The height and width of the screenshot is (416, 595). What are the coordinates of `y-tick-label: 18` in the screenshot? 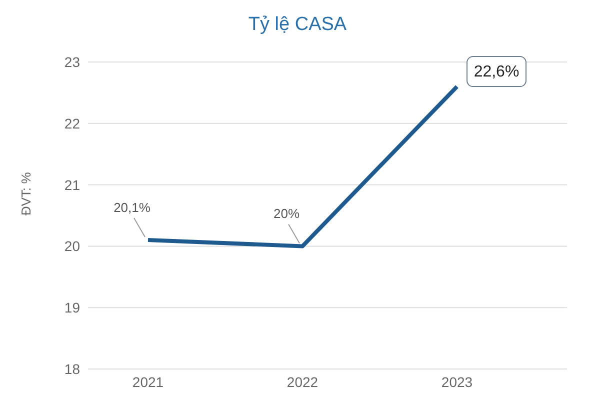 It's located at (72, 368).